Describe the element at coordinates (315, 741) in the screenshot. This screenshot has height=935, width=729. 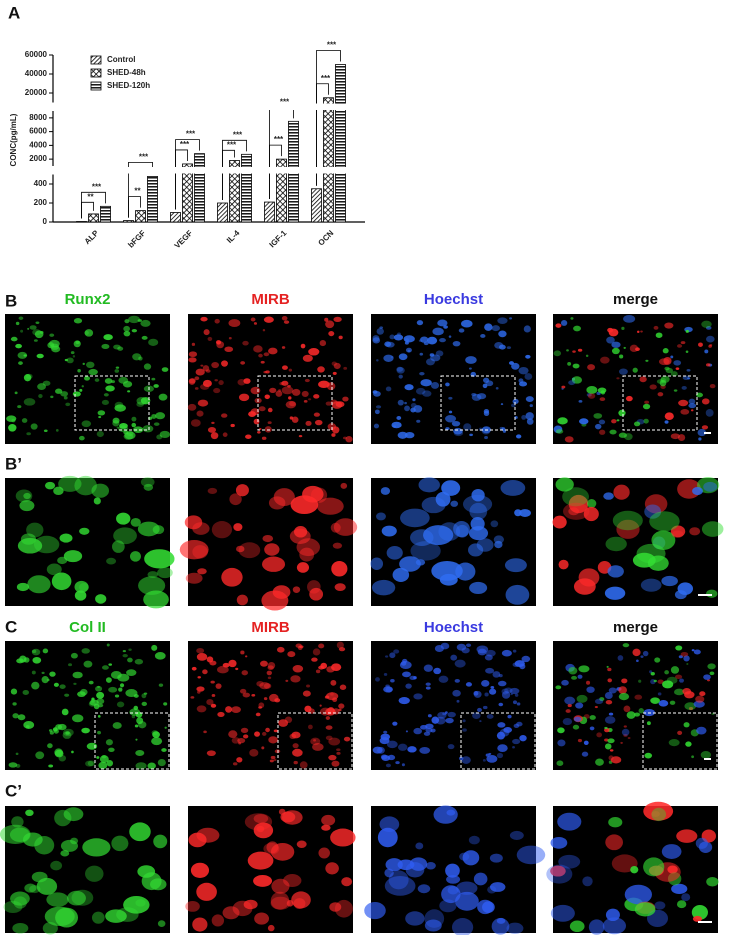
I see `inset-box` at that location.